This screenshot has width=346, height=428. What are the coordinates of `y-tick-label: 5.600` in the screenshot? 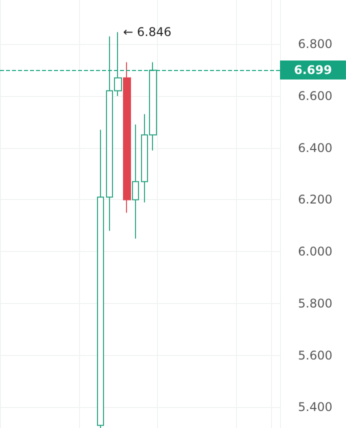 It's located at (315, 355).